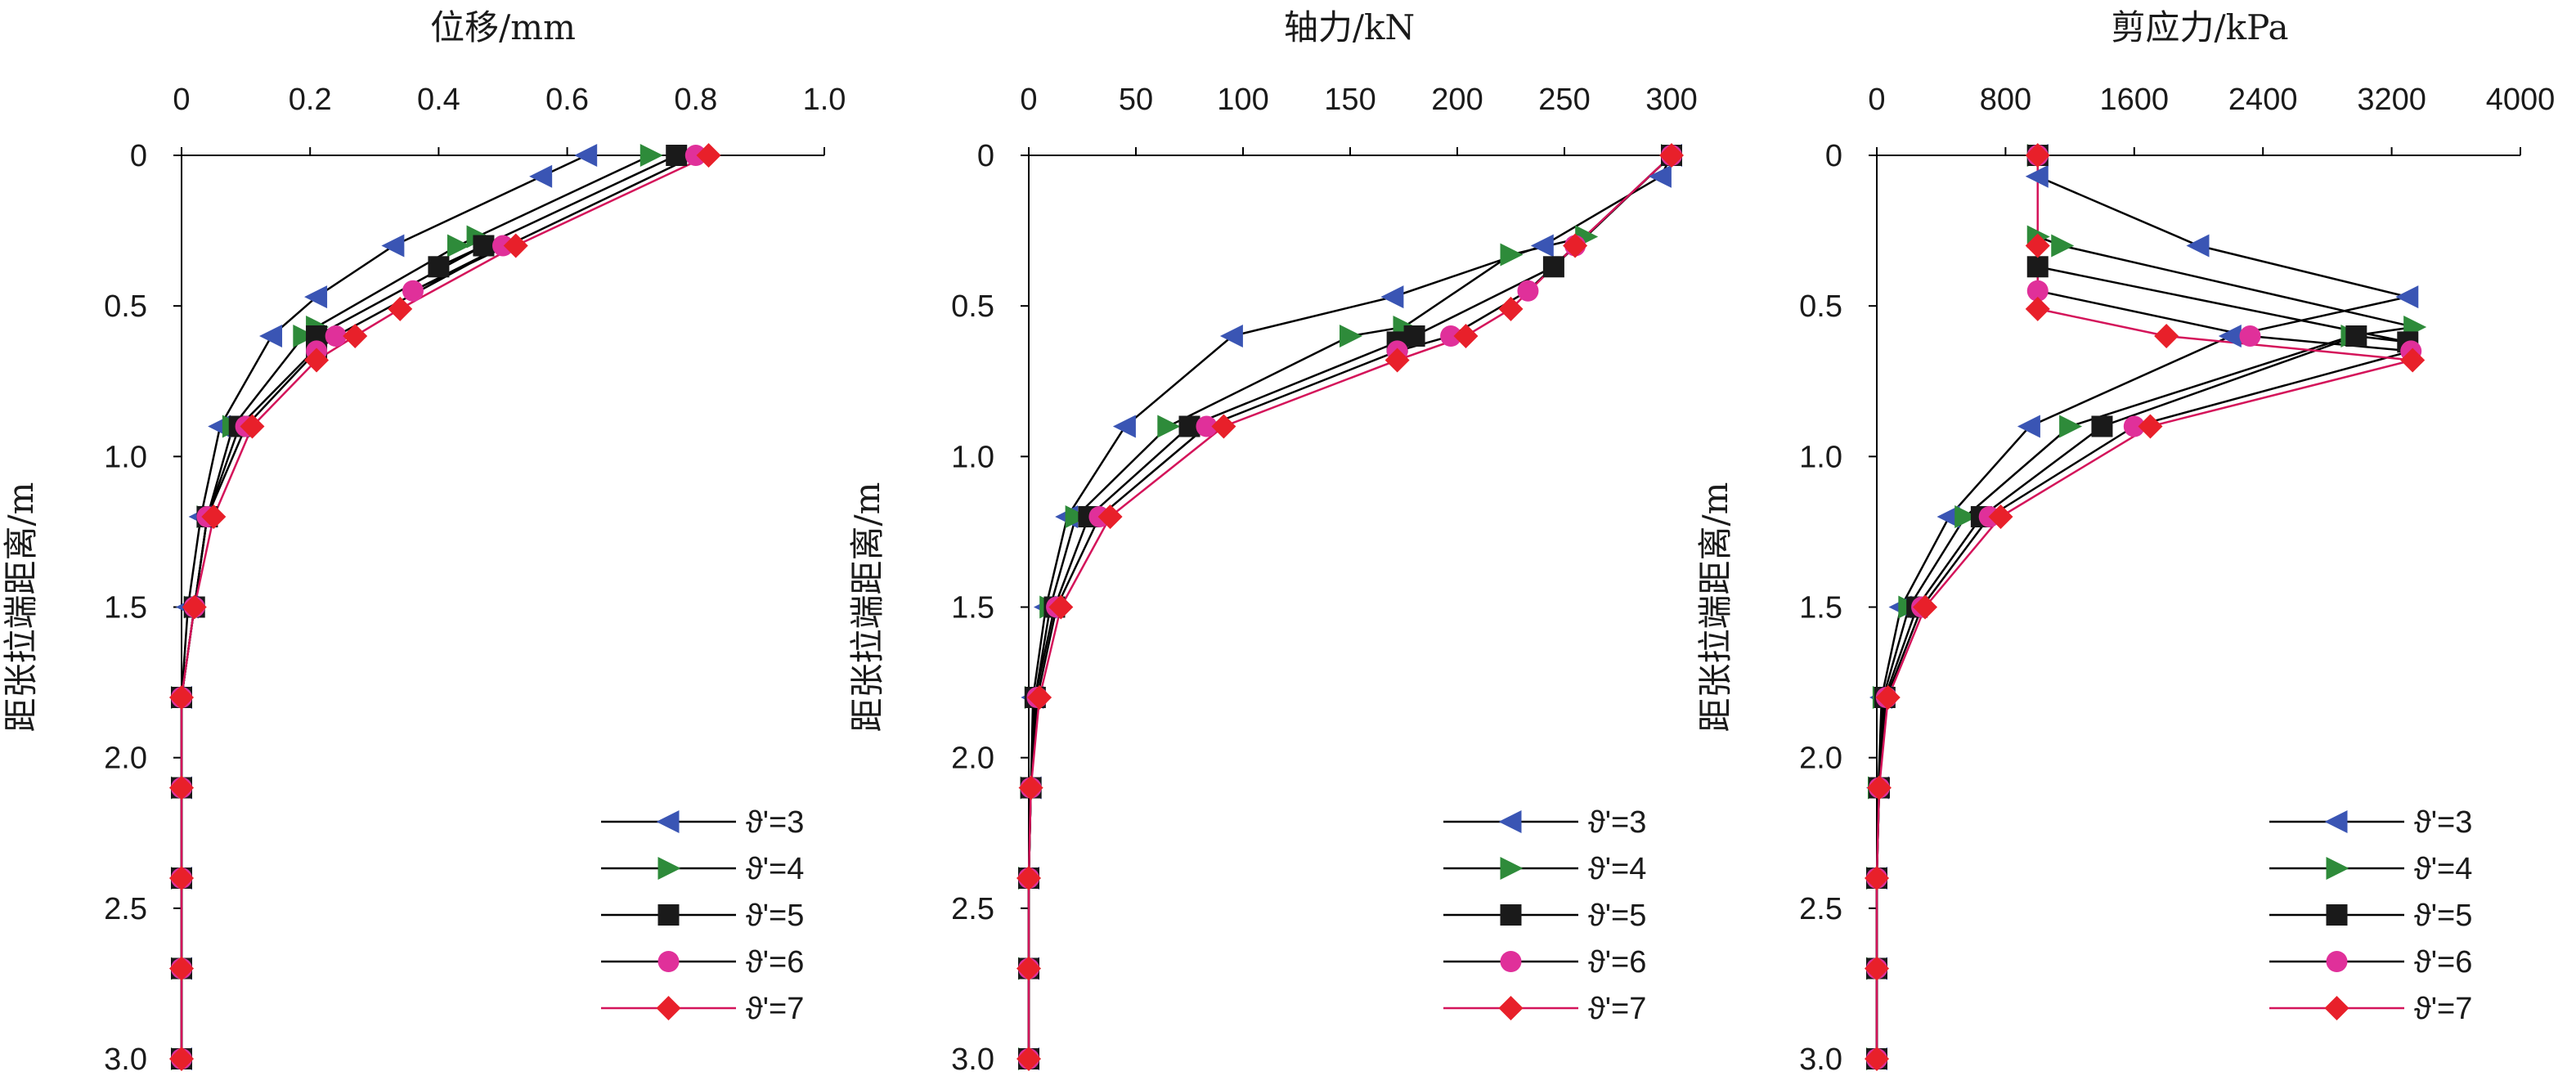  I want to click on chart-title: 剪应力/kPa, so click(2199, 27).